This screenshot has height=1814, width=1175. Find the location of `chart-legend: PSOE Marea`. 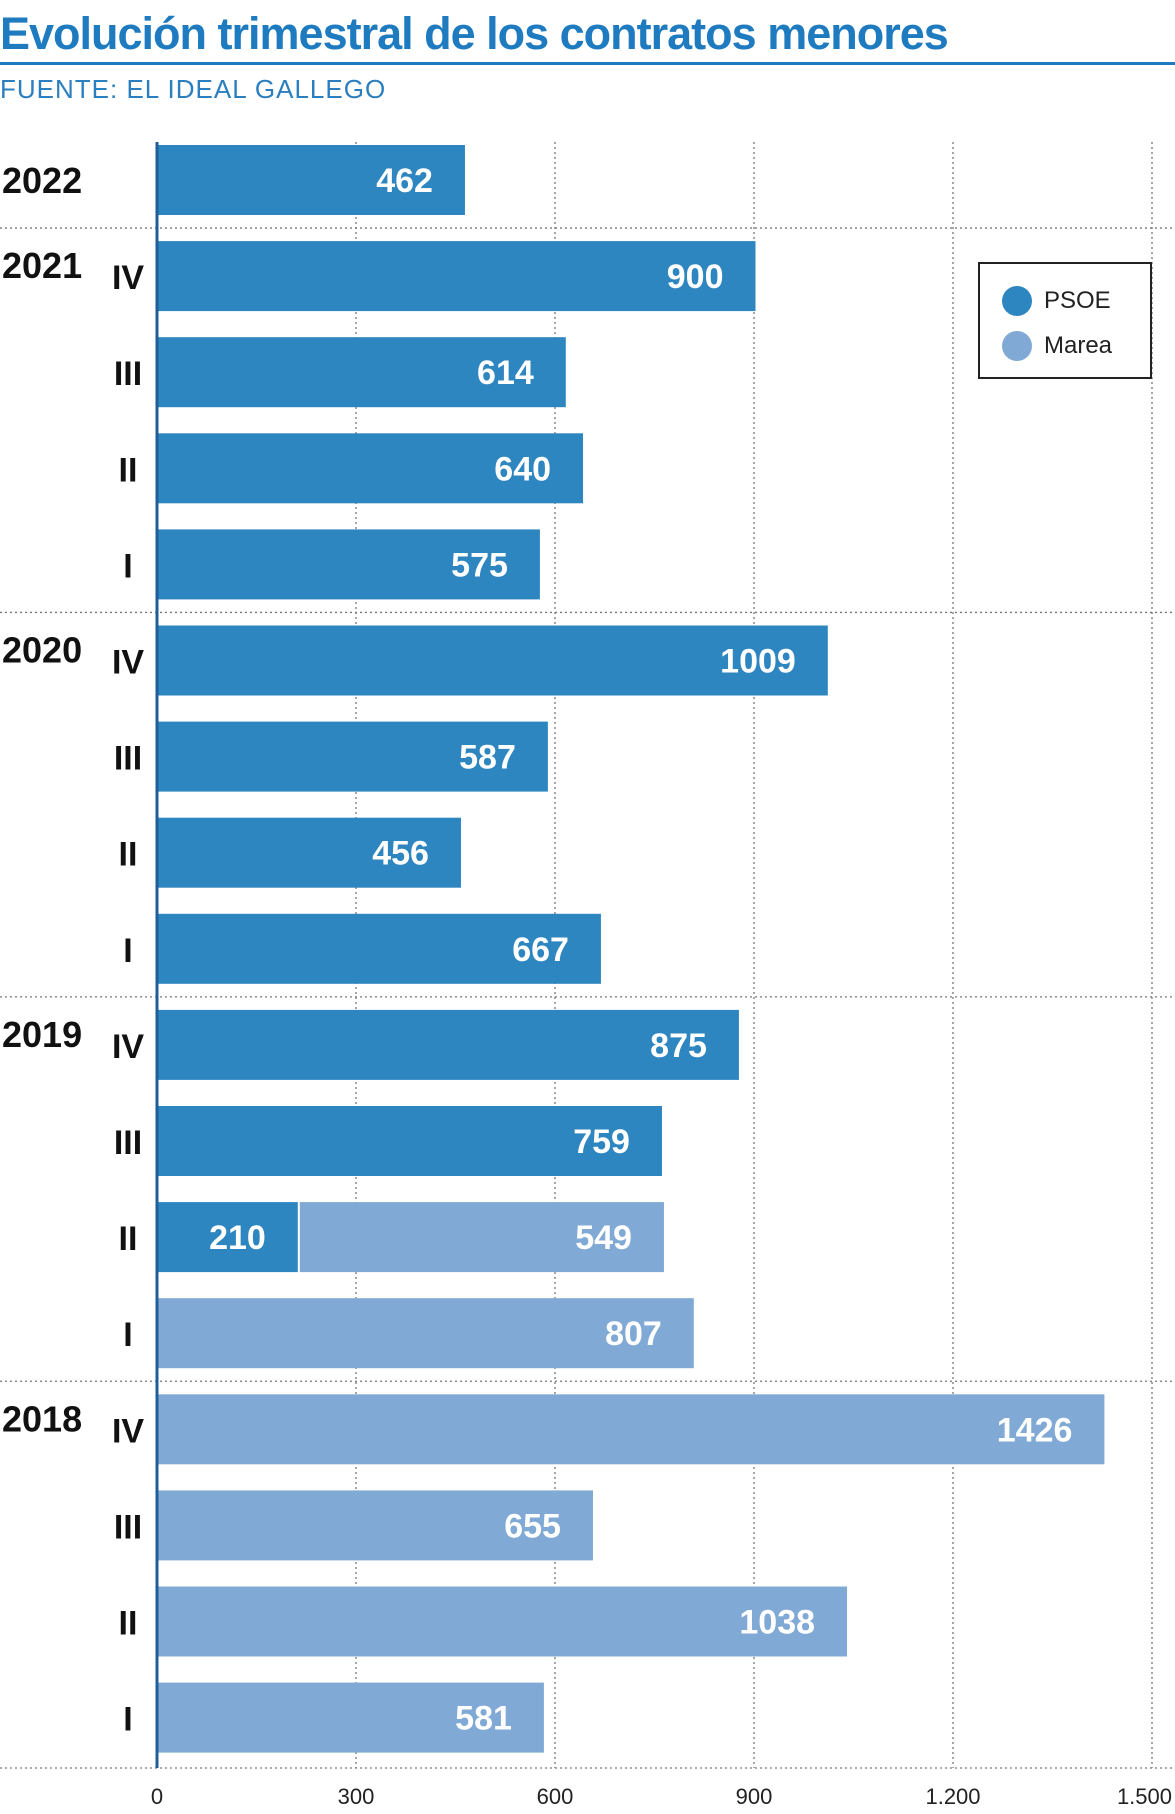

chart-legend: PSOE Marea is located at coordinates (1065, 320).